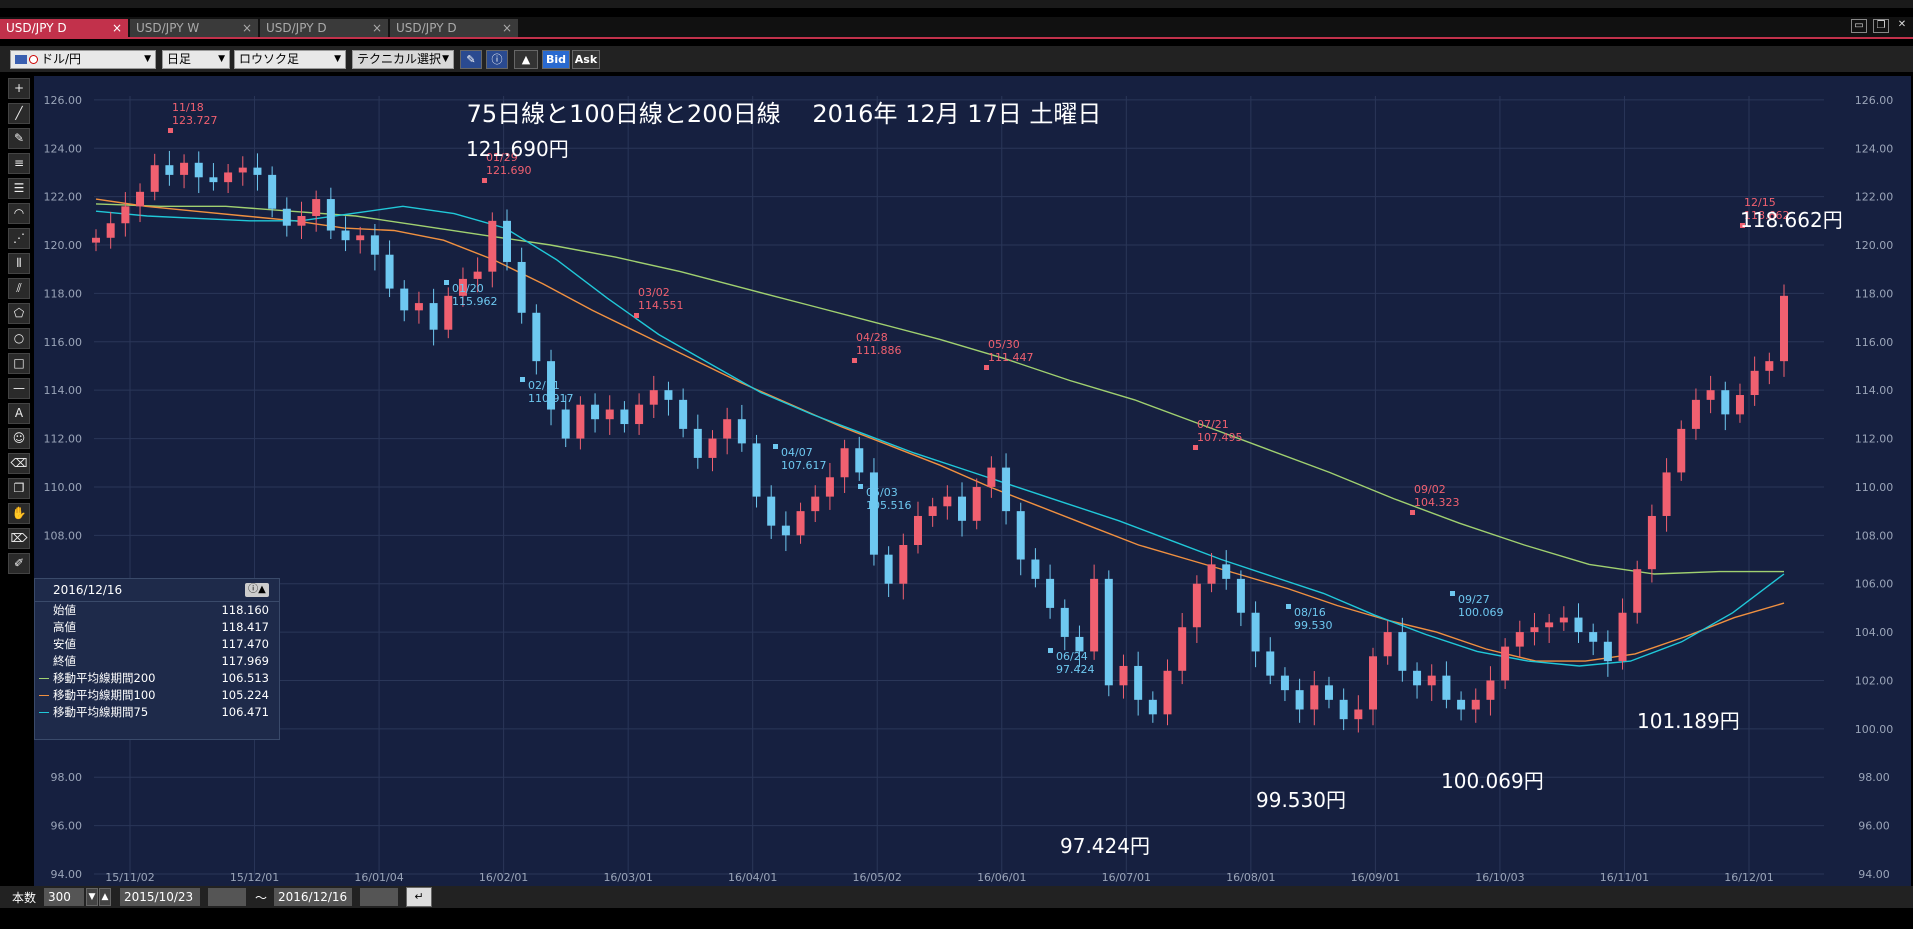 This screenshot has height=929, width=1913. Describe the element at coordinates (257, 590) in the screenshot. I see `info-toggle-icon: ⓘ▲` at that location.